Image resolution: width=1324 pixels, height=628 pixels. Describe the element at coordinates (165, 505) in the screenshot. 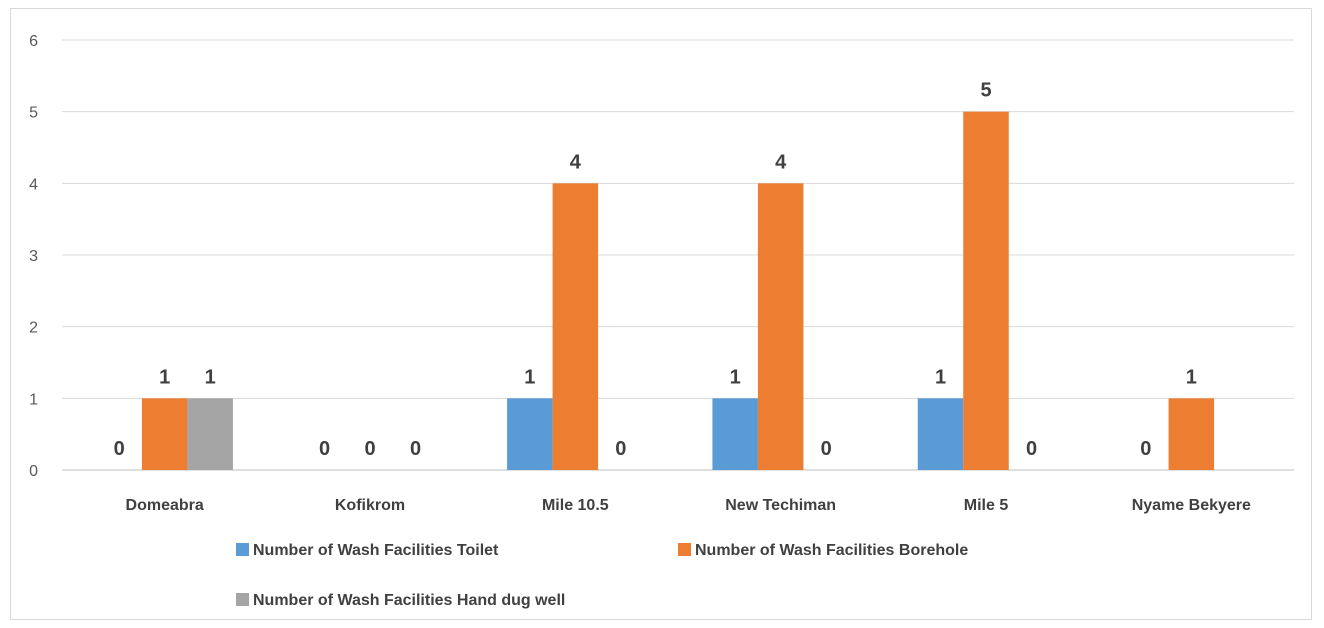

I see `category-label: Domeabra` at that location.